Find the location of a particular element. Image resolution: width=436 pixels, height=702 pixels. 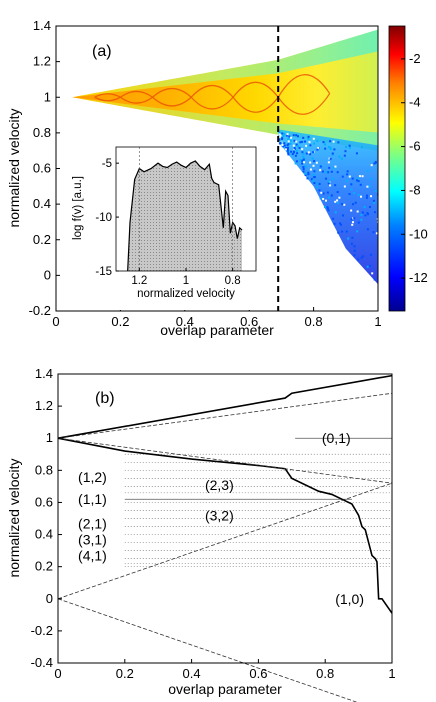

mode-annotation: (3,1) is located at coordinates (92, 539).